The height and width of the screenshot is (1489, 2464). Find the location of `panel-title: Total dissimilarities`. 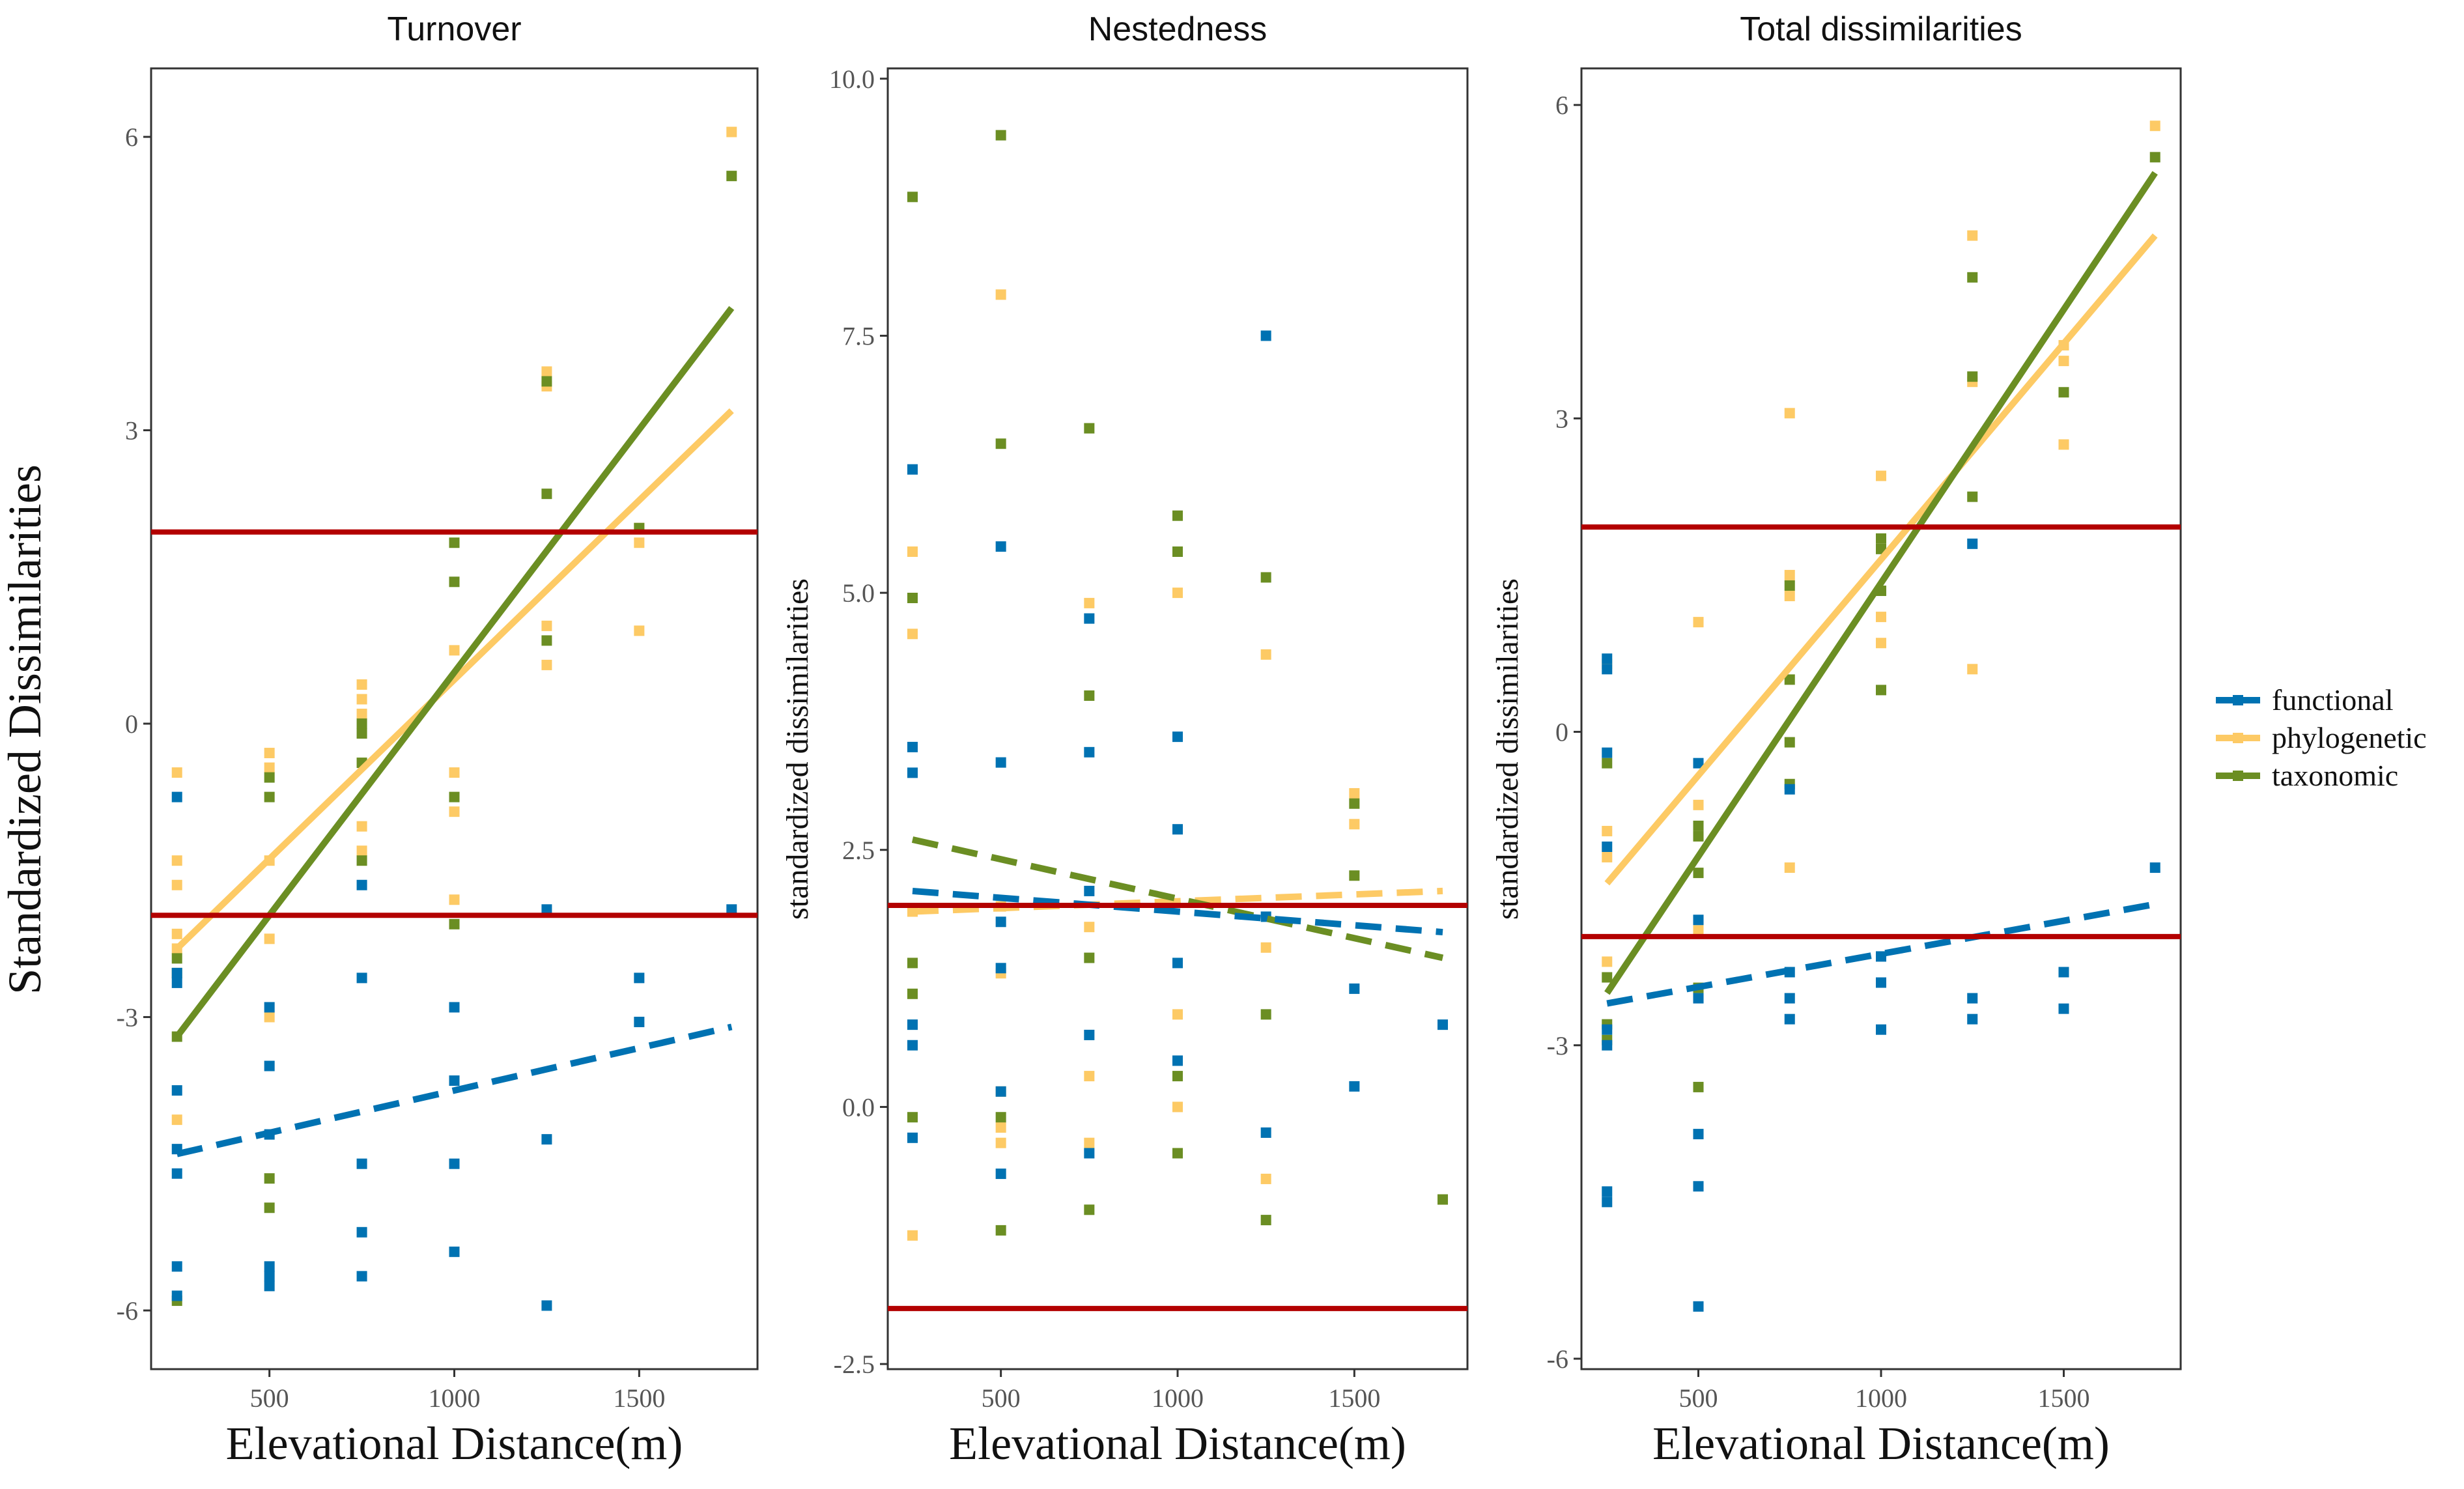

panel-title: Total dissimilarities is located at coordinates (1881, 29).